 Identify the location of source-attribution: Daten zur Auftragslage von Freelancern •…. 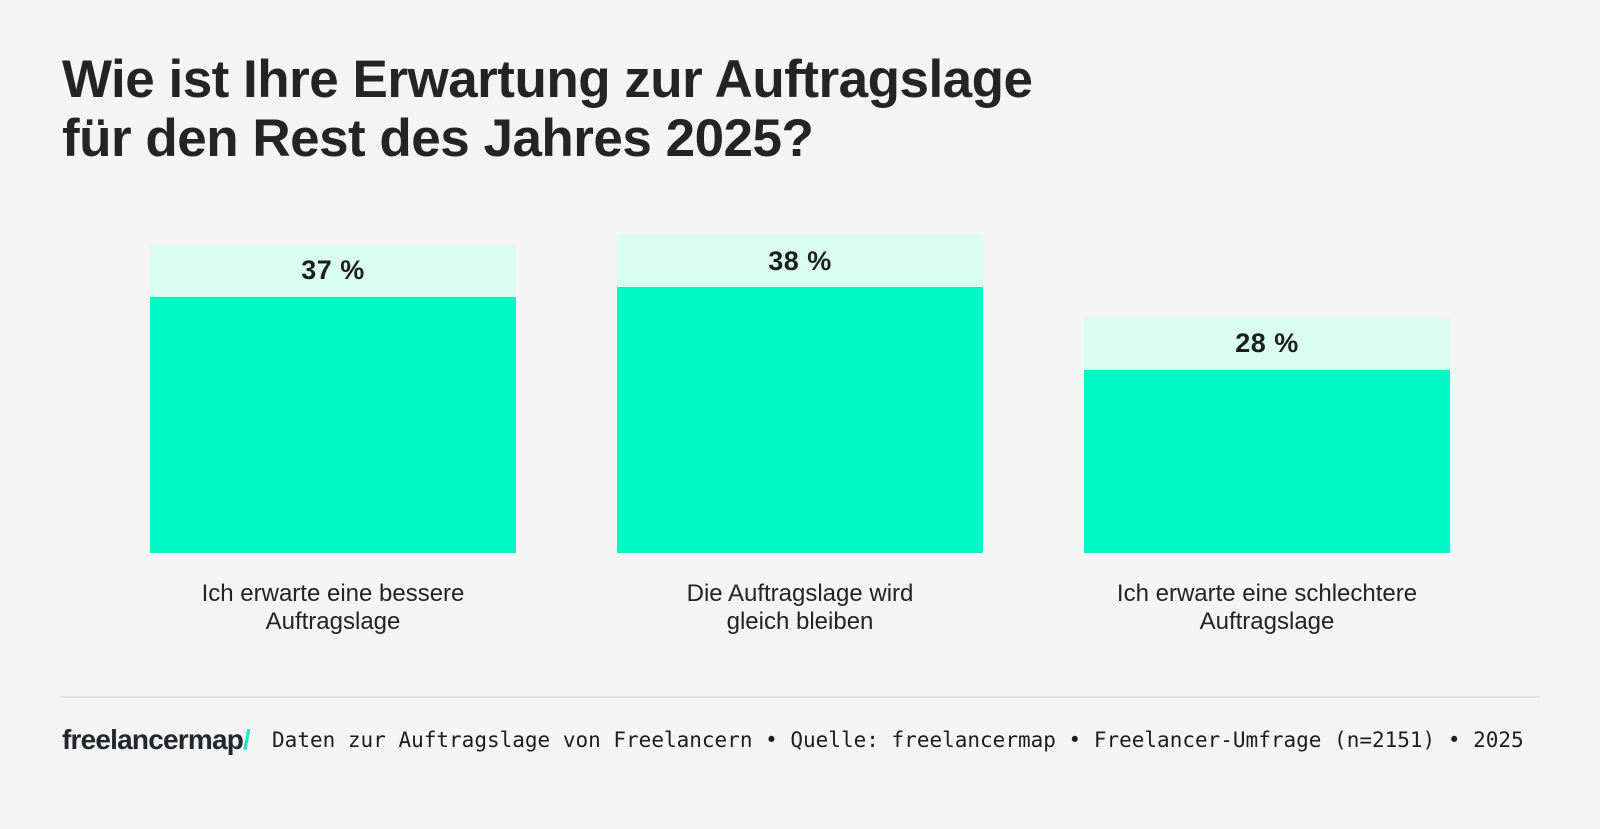
(898, 740).